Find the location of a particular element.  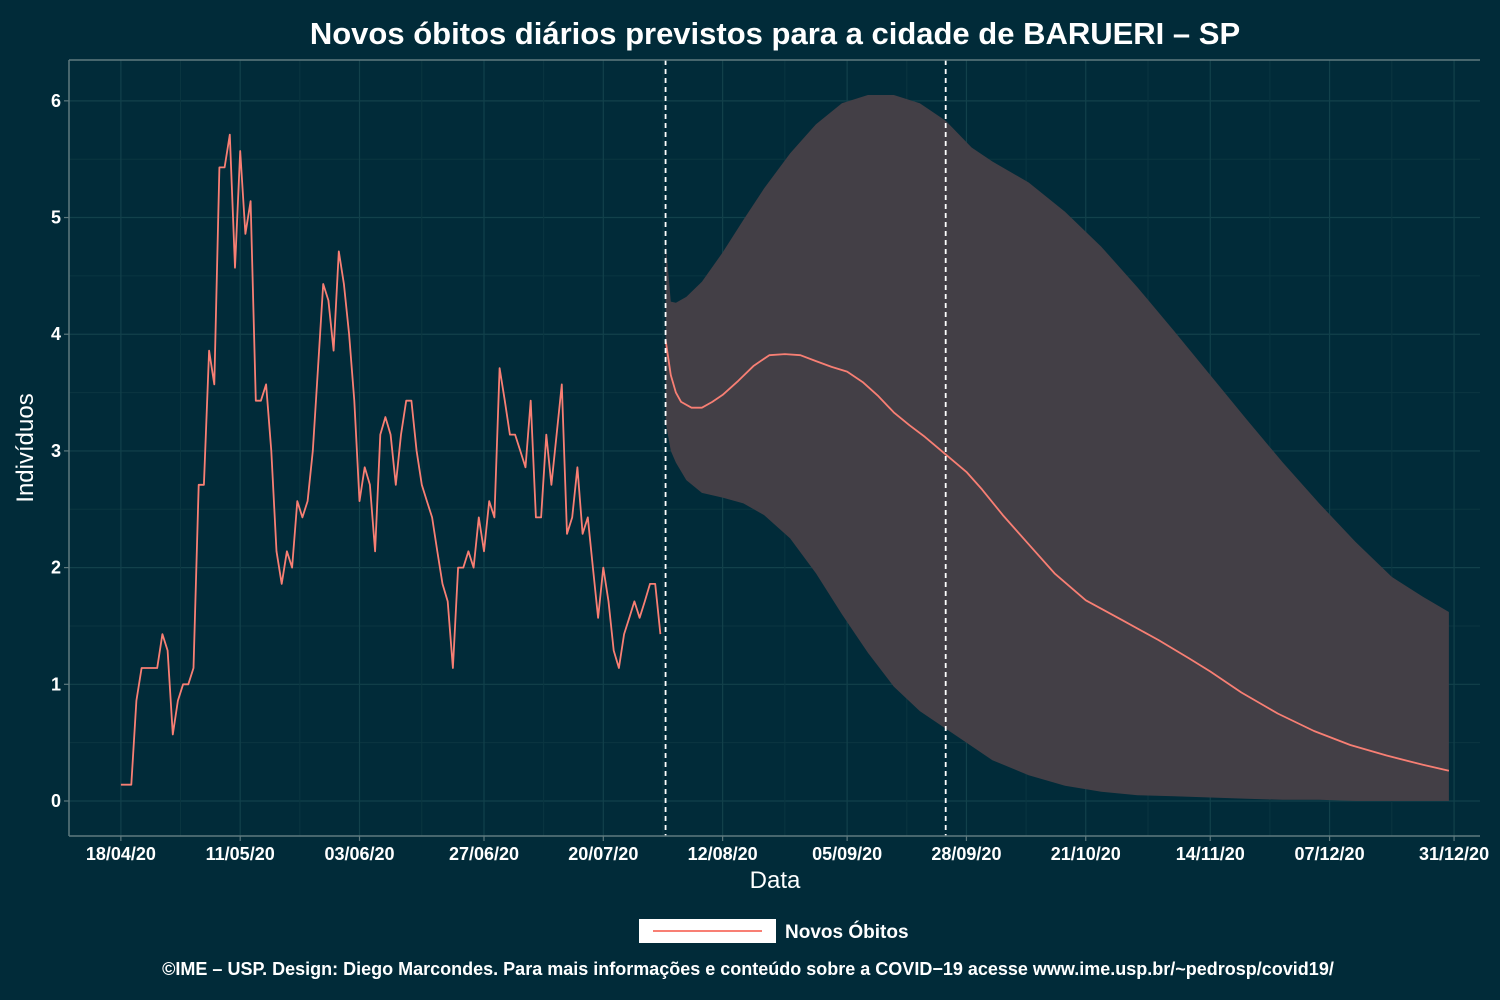

x-tick-label: 03/06/20 is located at coordinates (359, 854).